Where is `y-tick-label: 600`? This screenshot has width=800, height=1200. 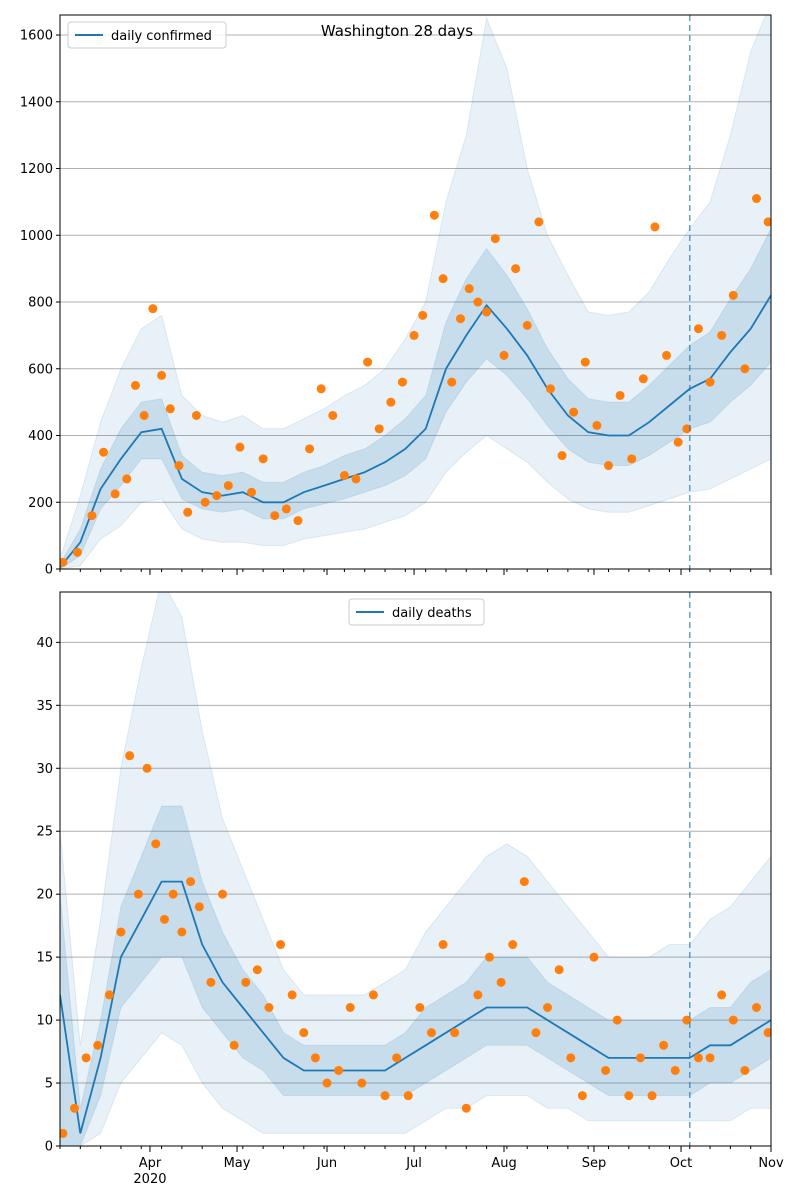 y-tick-label: 600 is located at coordinates (40, 369).